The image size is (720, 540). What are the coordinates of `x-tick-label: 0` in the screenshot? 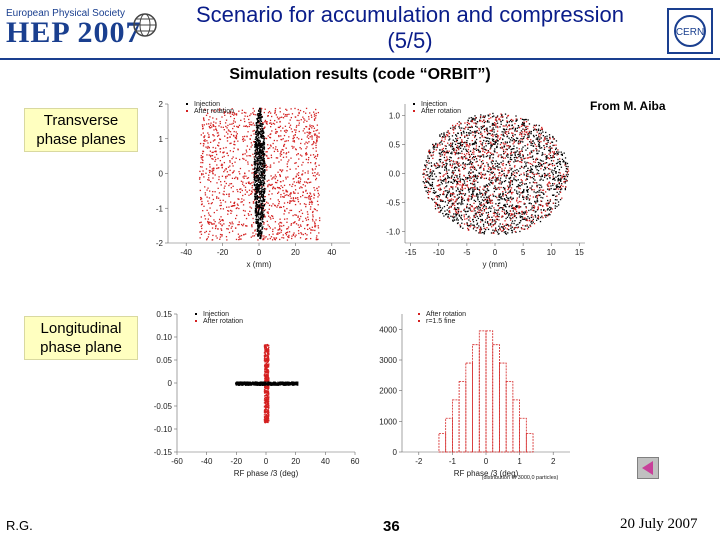 It's located at (495, 252).